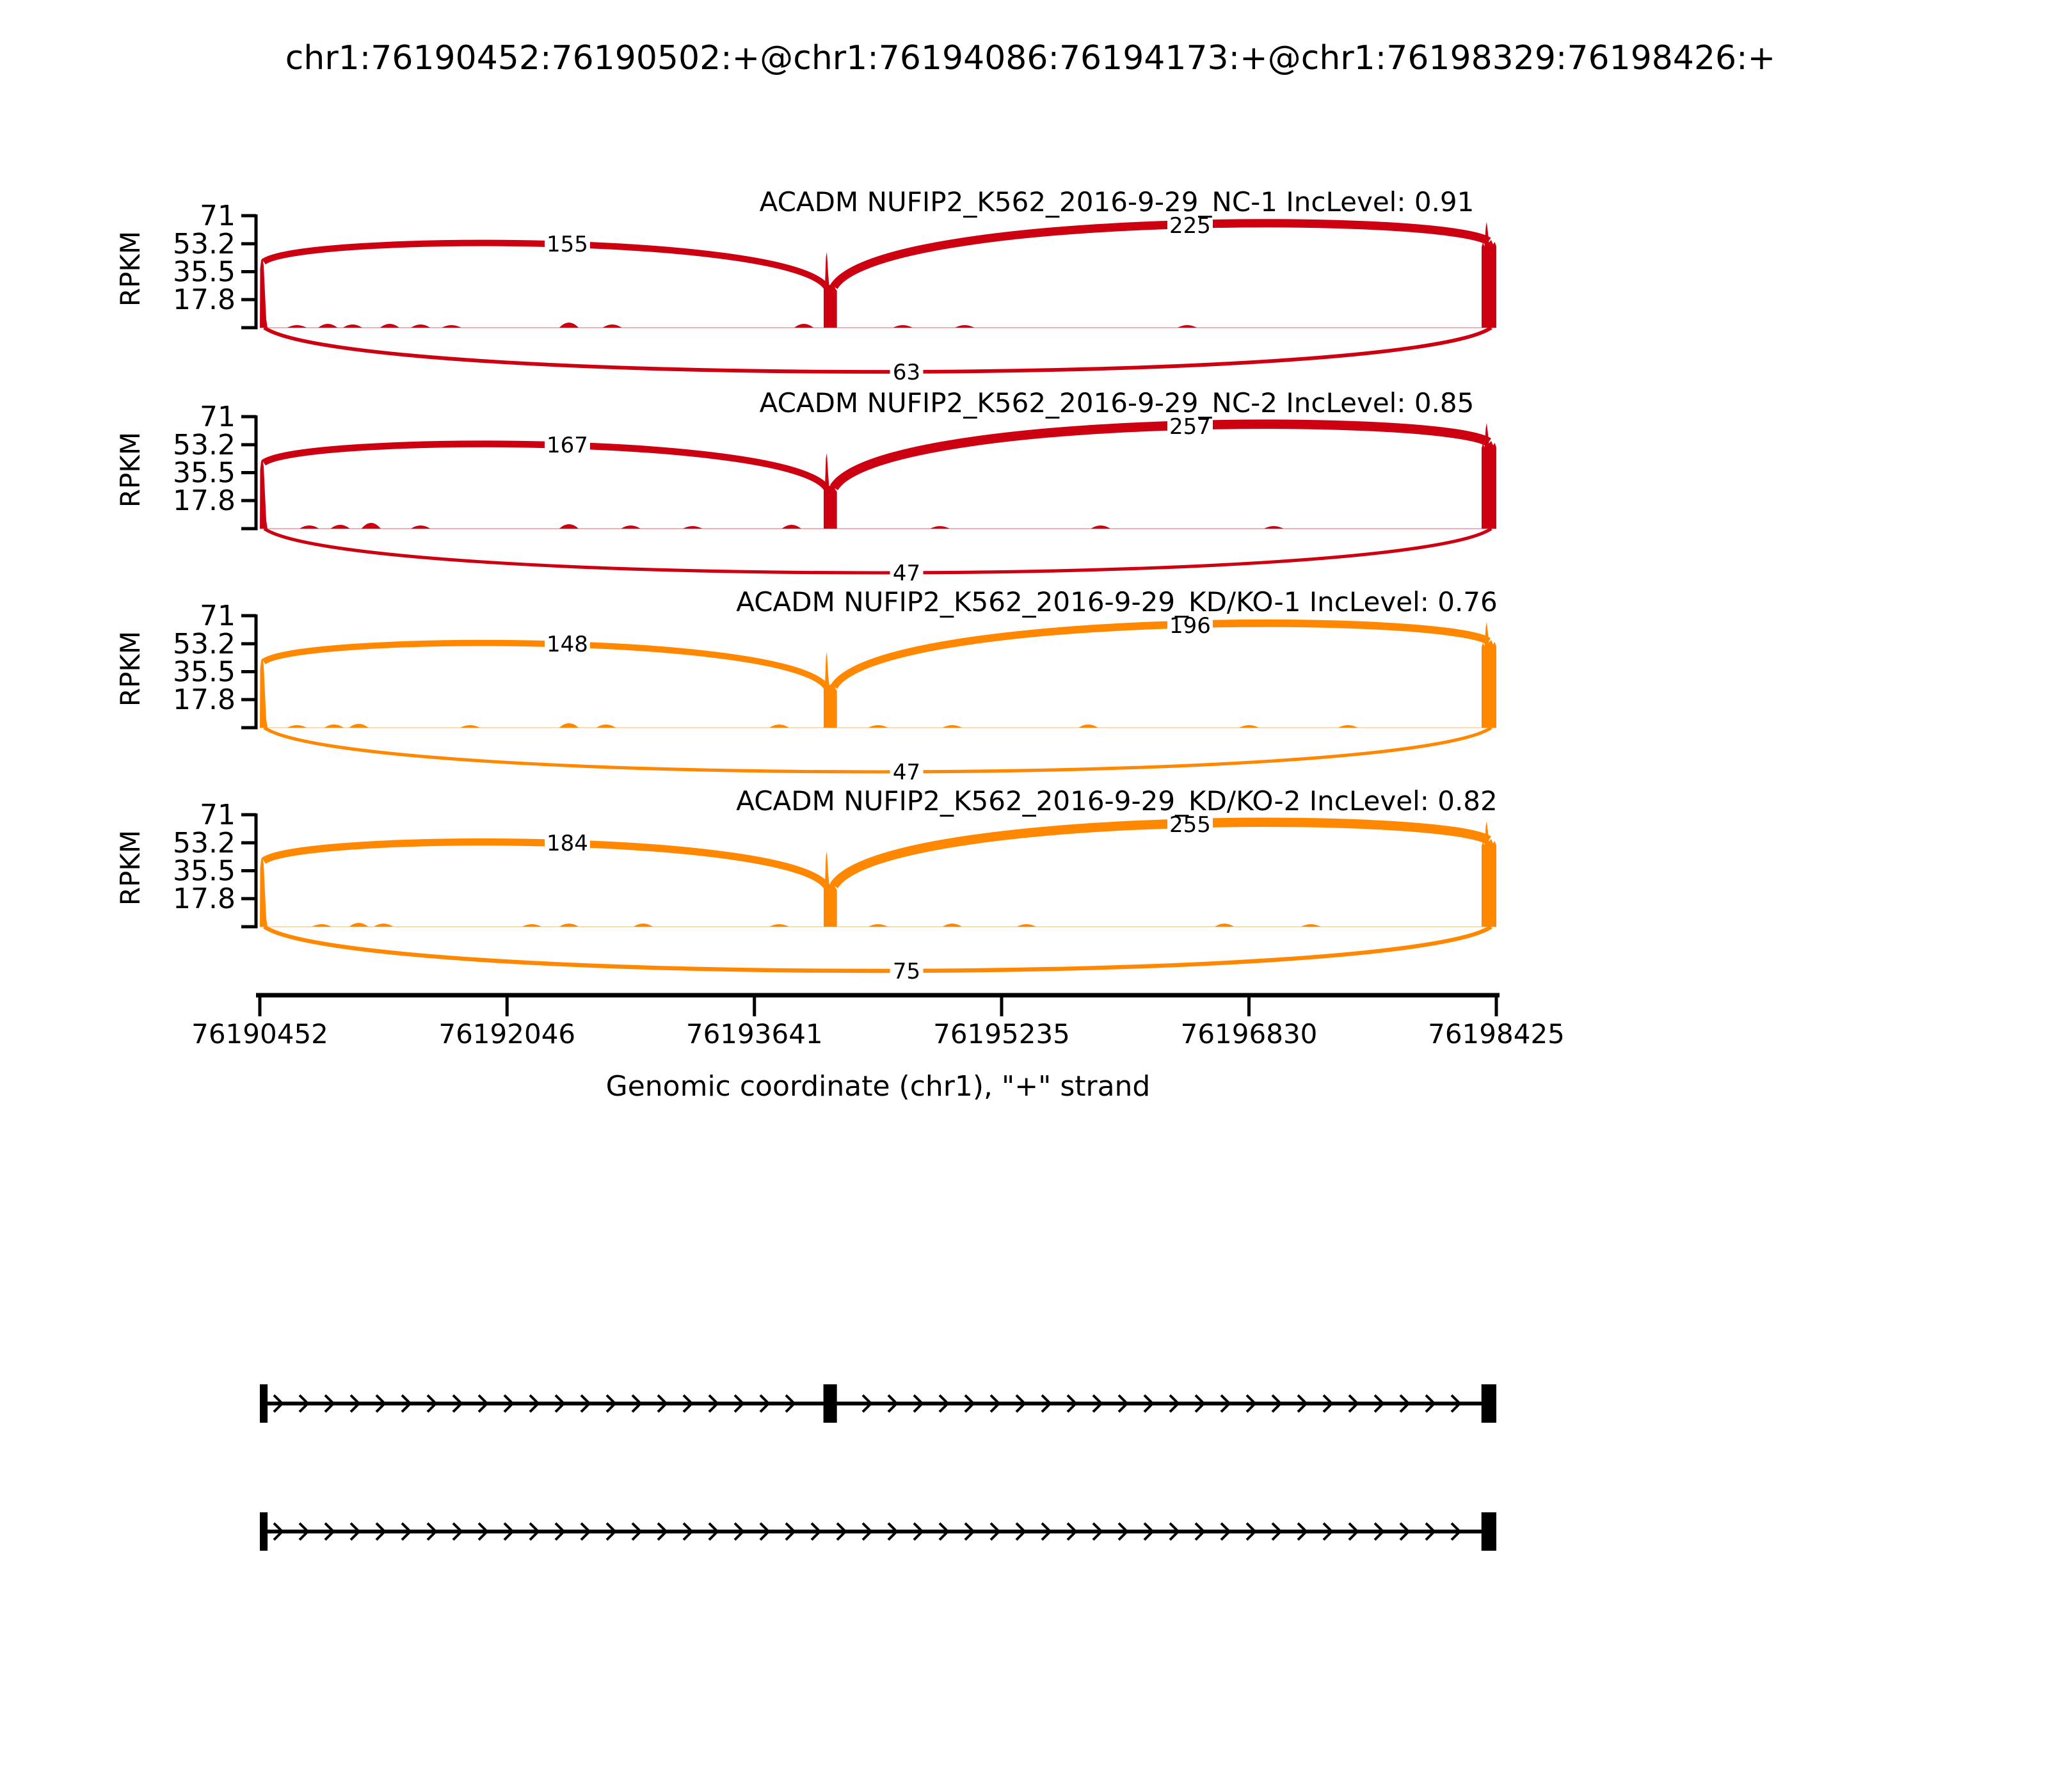  What do you see at coordinates (259, 1034) in the screenshot?
I see `x-tick-label: 76190452` at bounding box center [259, 1034].